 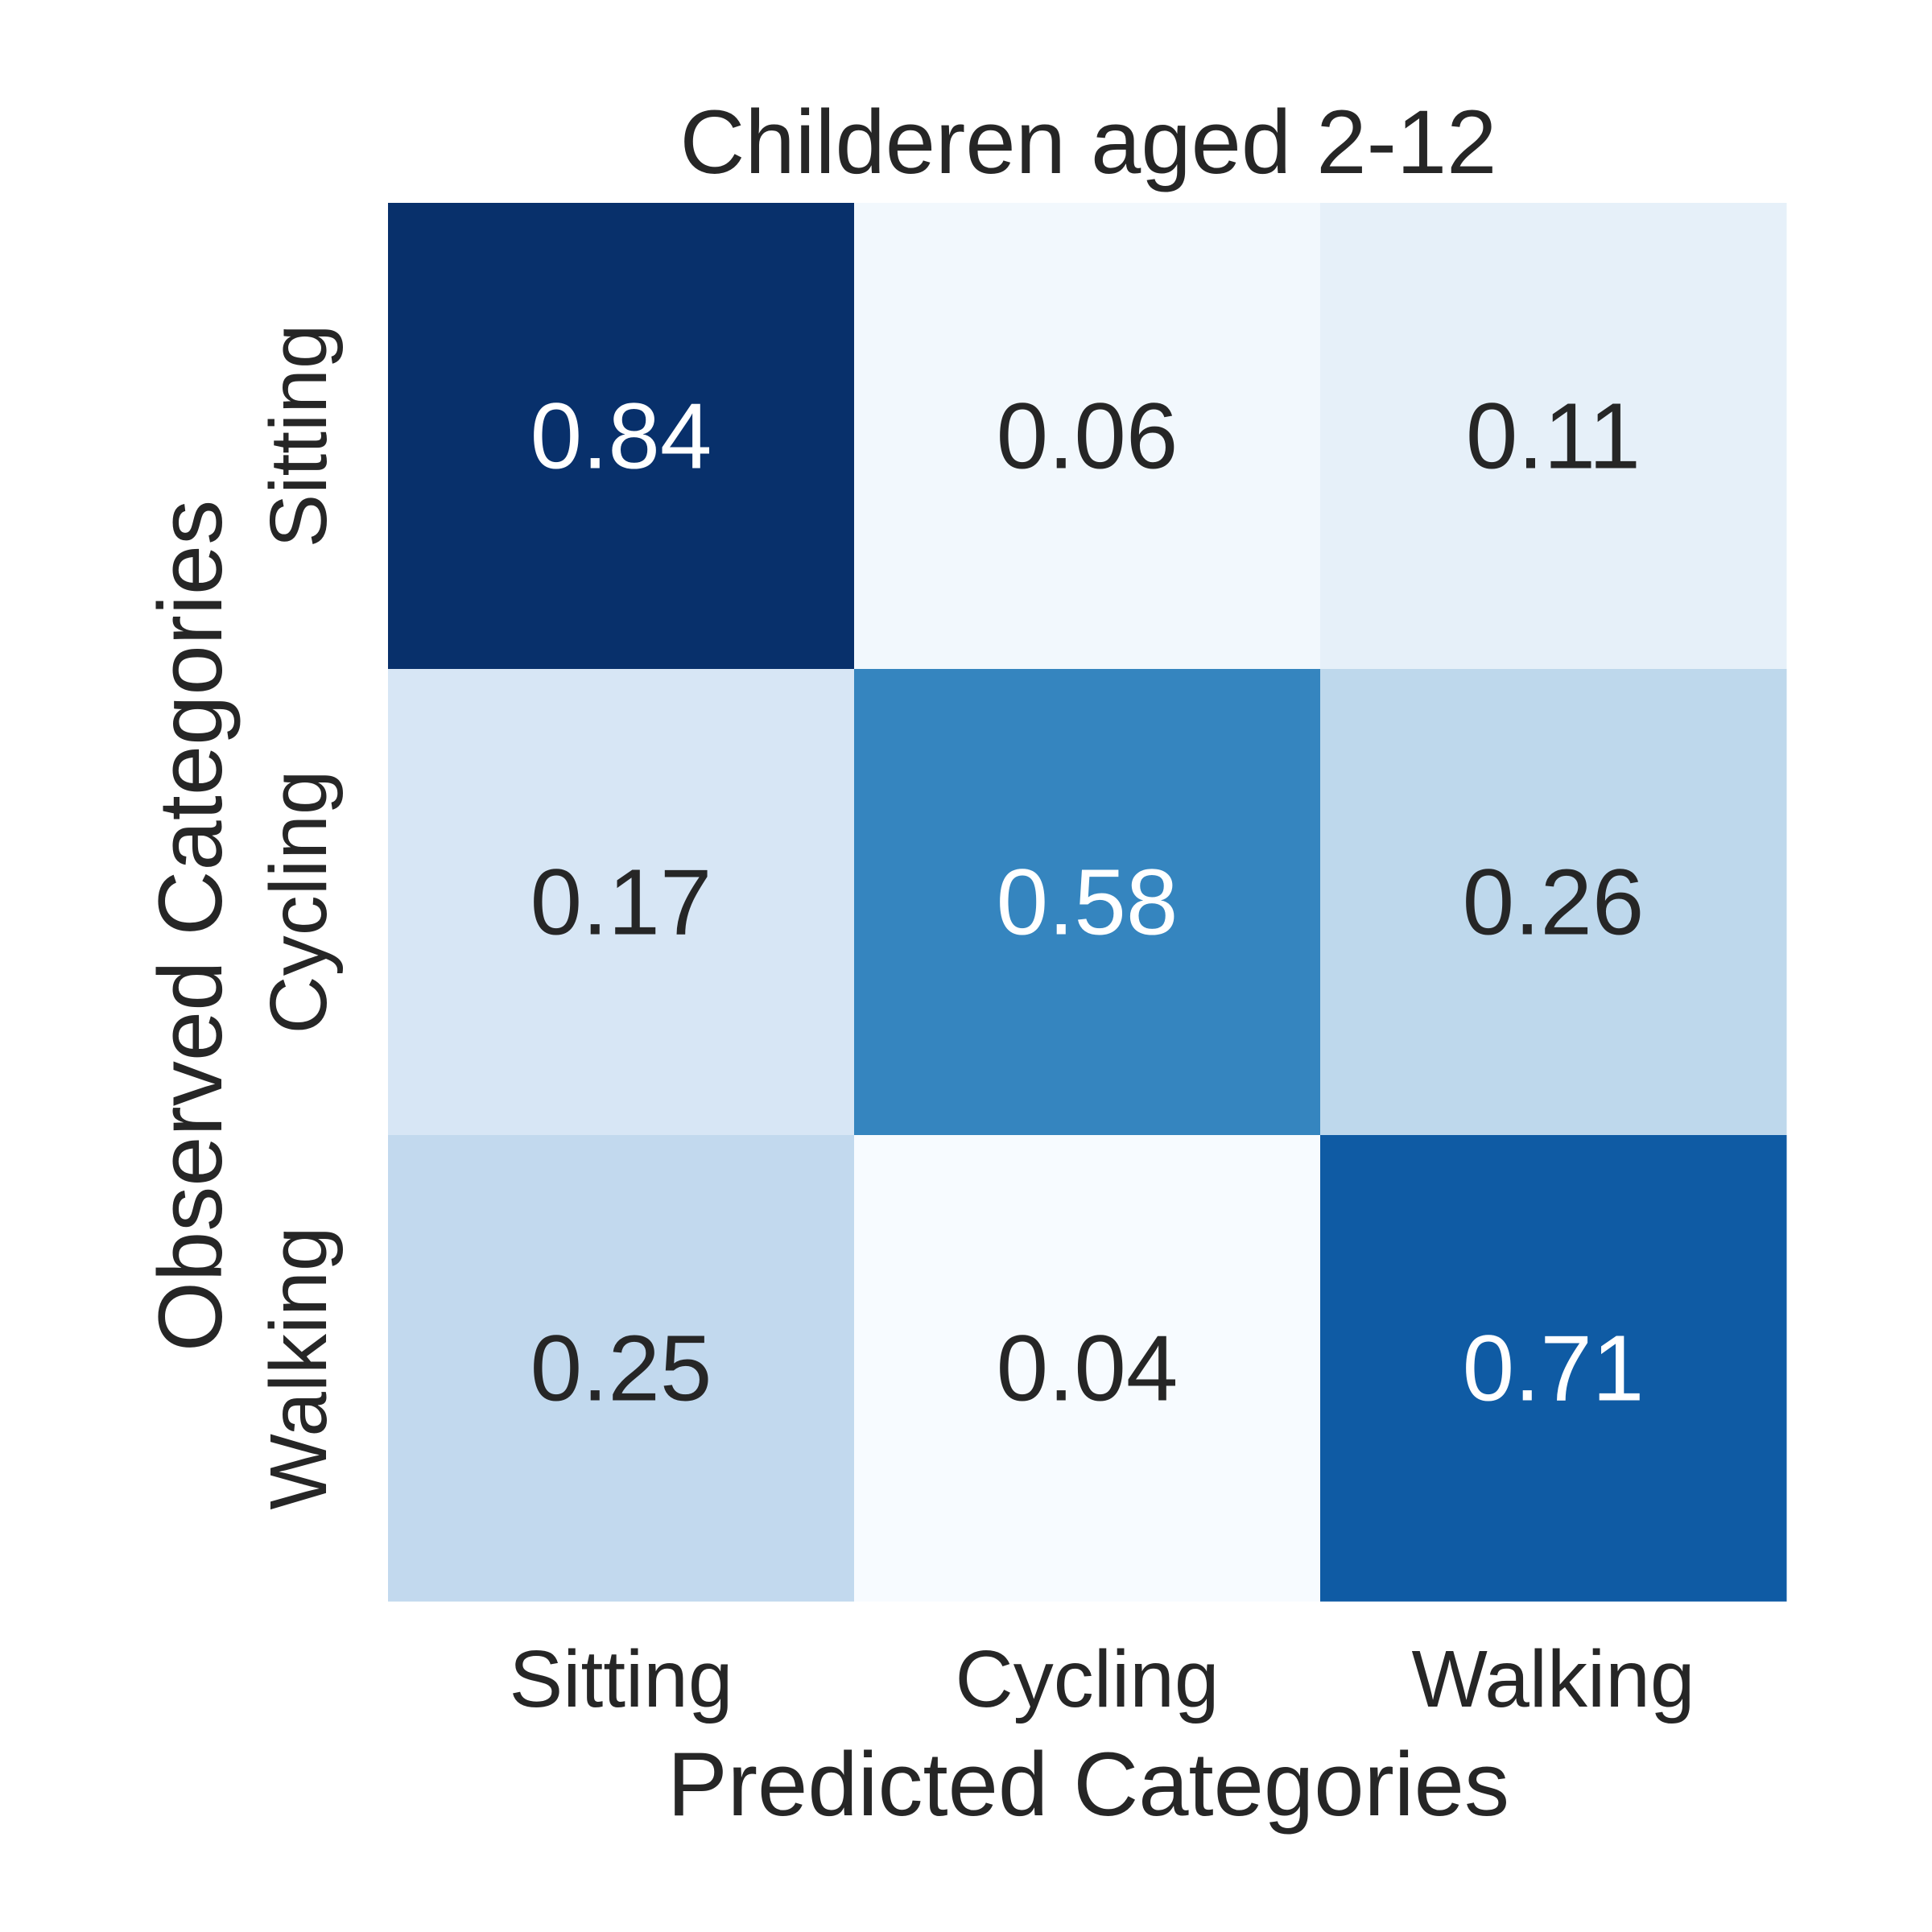 I want to click on chart-title: Childeren aged 2-12, so click(x=1088, y=142).